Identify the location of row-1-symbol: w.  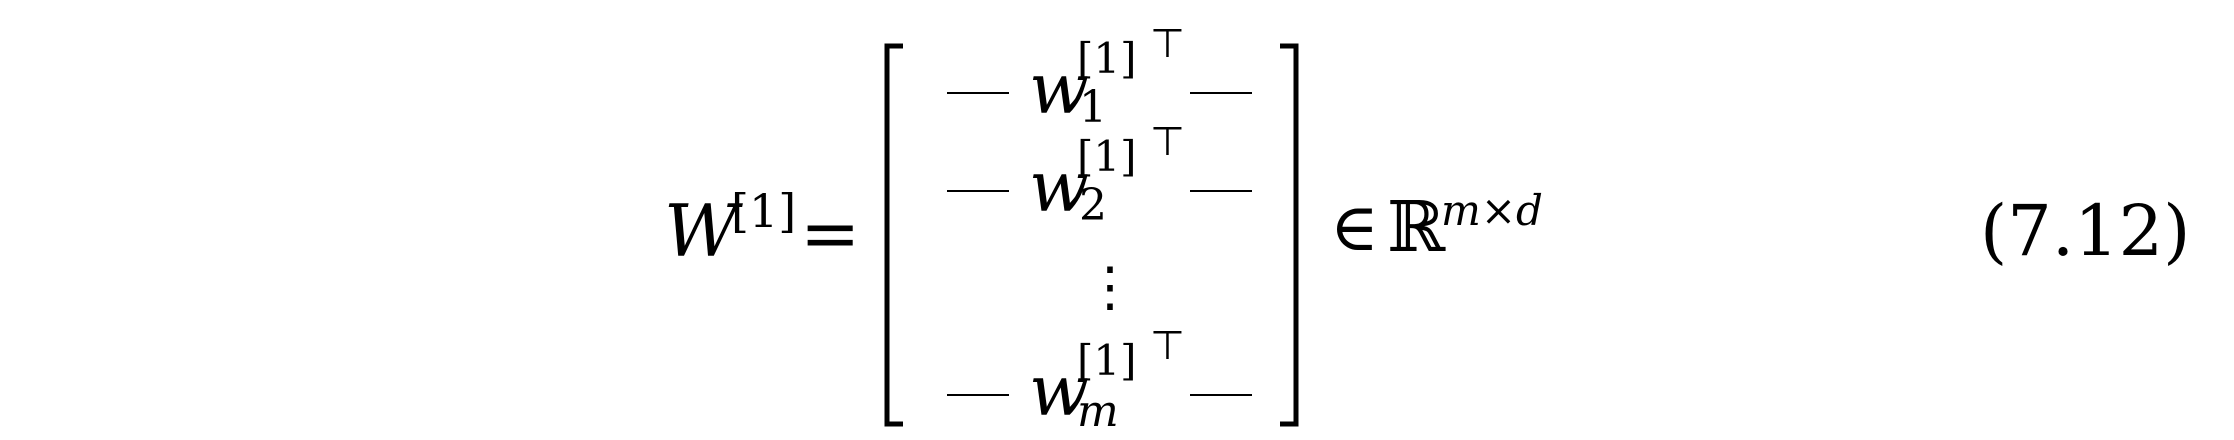
(1059, 89).